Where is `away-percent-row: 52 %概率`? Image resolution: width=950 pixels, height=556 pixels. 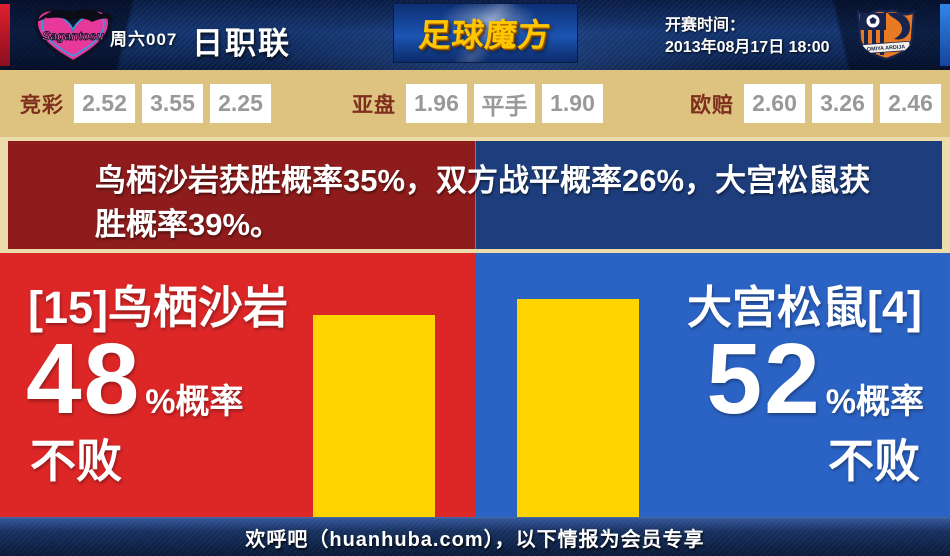 away-percent-row: 52 %概率 is located at coordinates (815, 379).